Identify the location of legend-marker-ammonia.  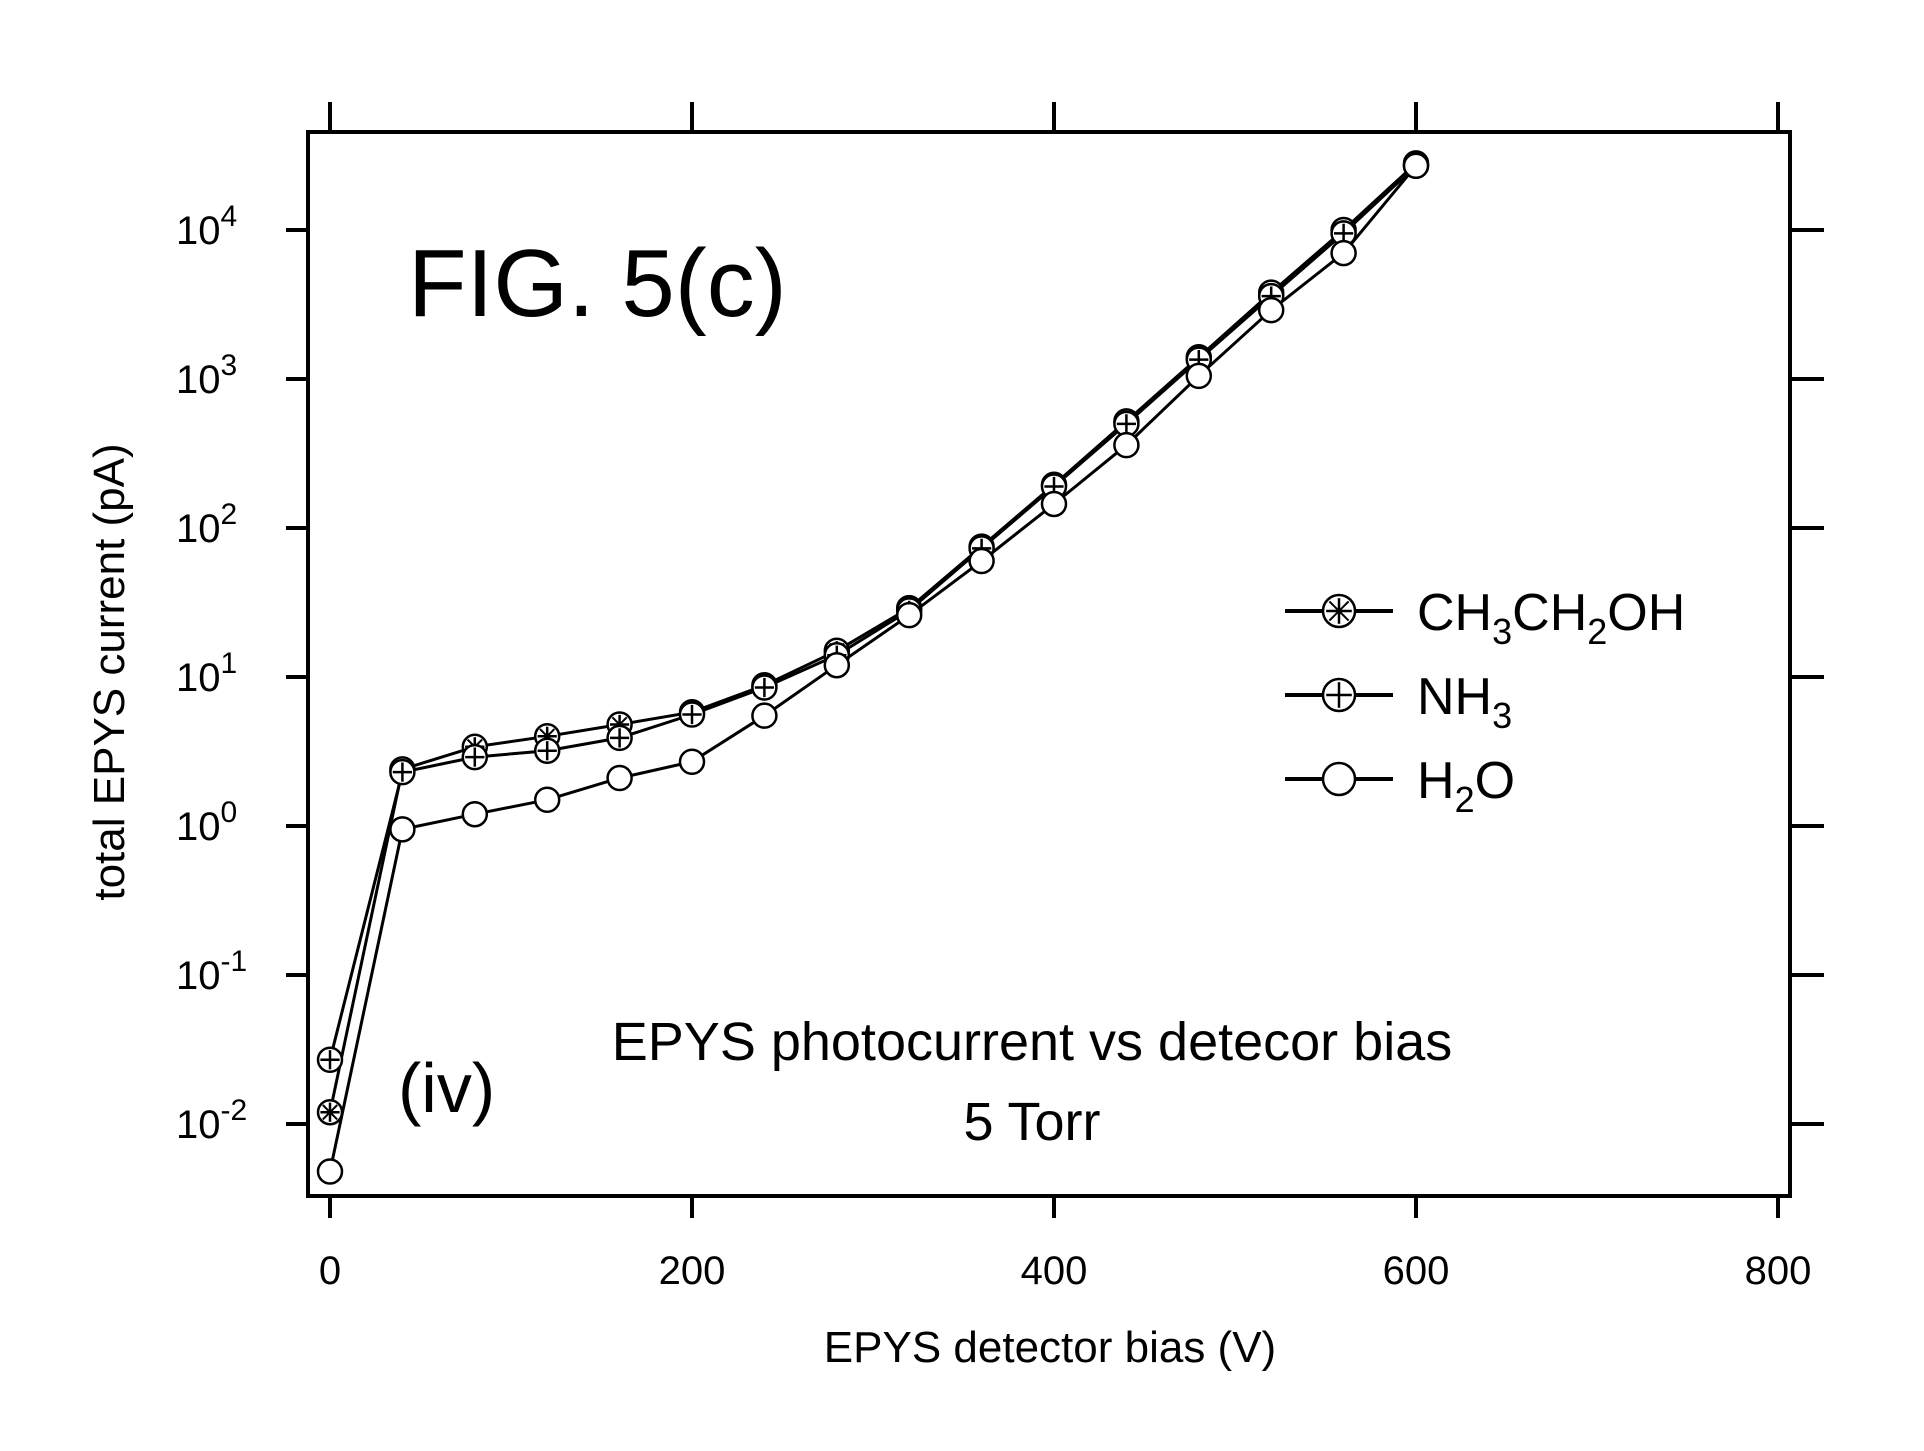
(1339, 695).